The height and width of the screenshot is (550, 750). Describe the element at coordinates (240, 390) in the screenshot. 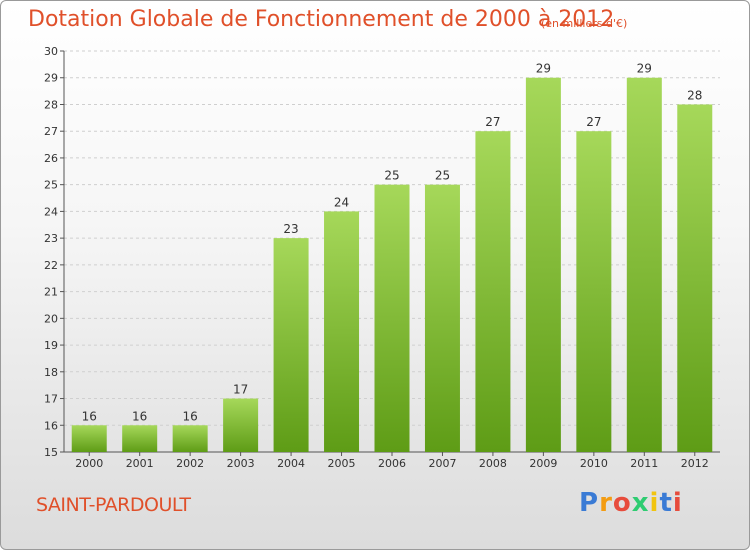

I see `data-label: 17` at that location.